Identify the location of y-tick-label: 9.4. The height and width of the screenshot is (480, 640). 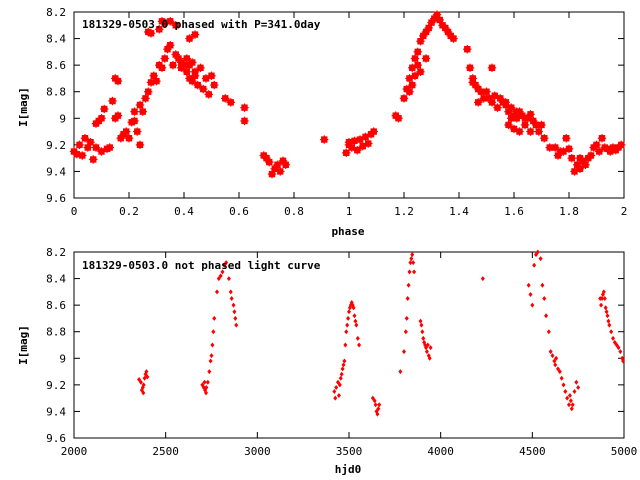
(56, 411).